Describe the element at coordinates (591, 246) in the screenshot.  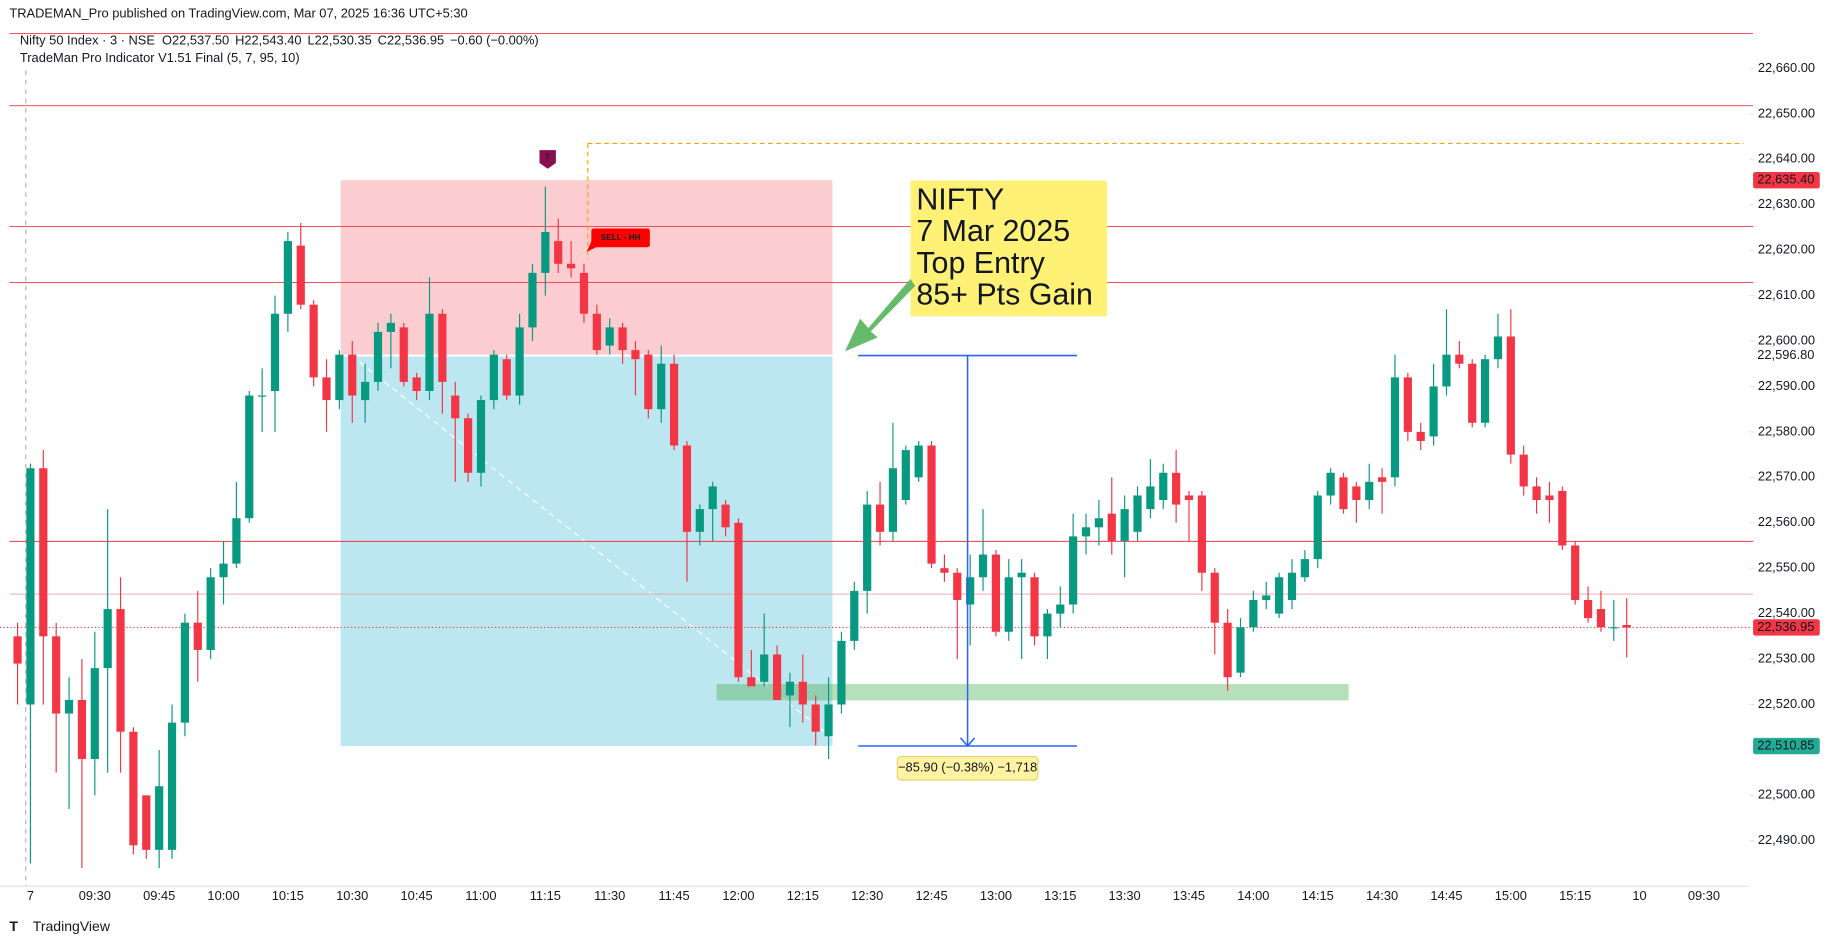
I see `sell-tag-tip` at that location.